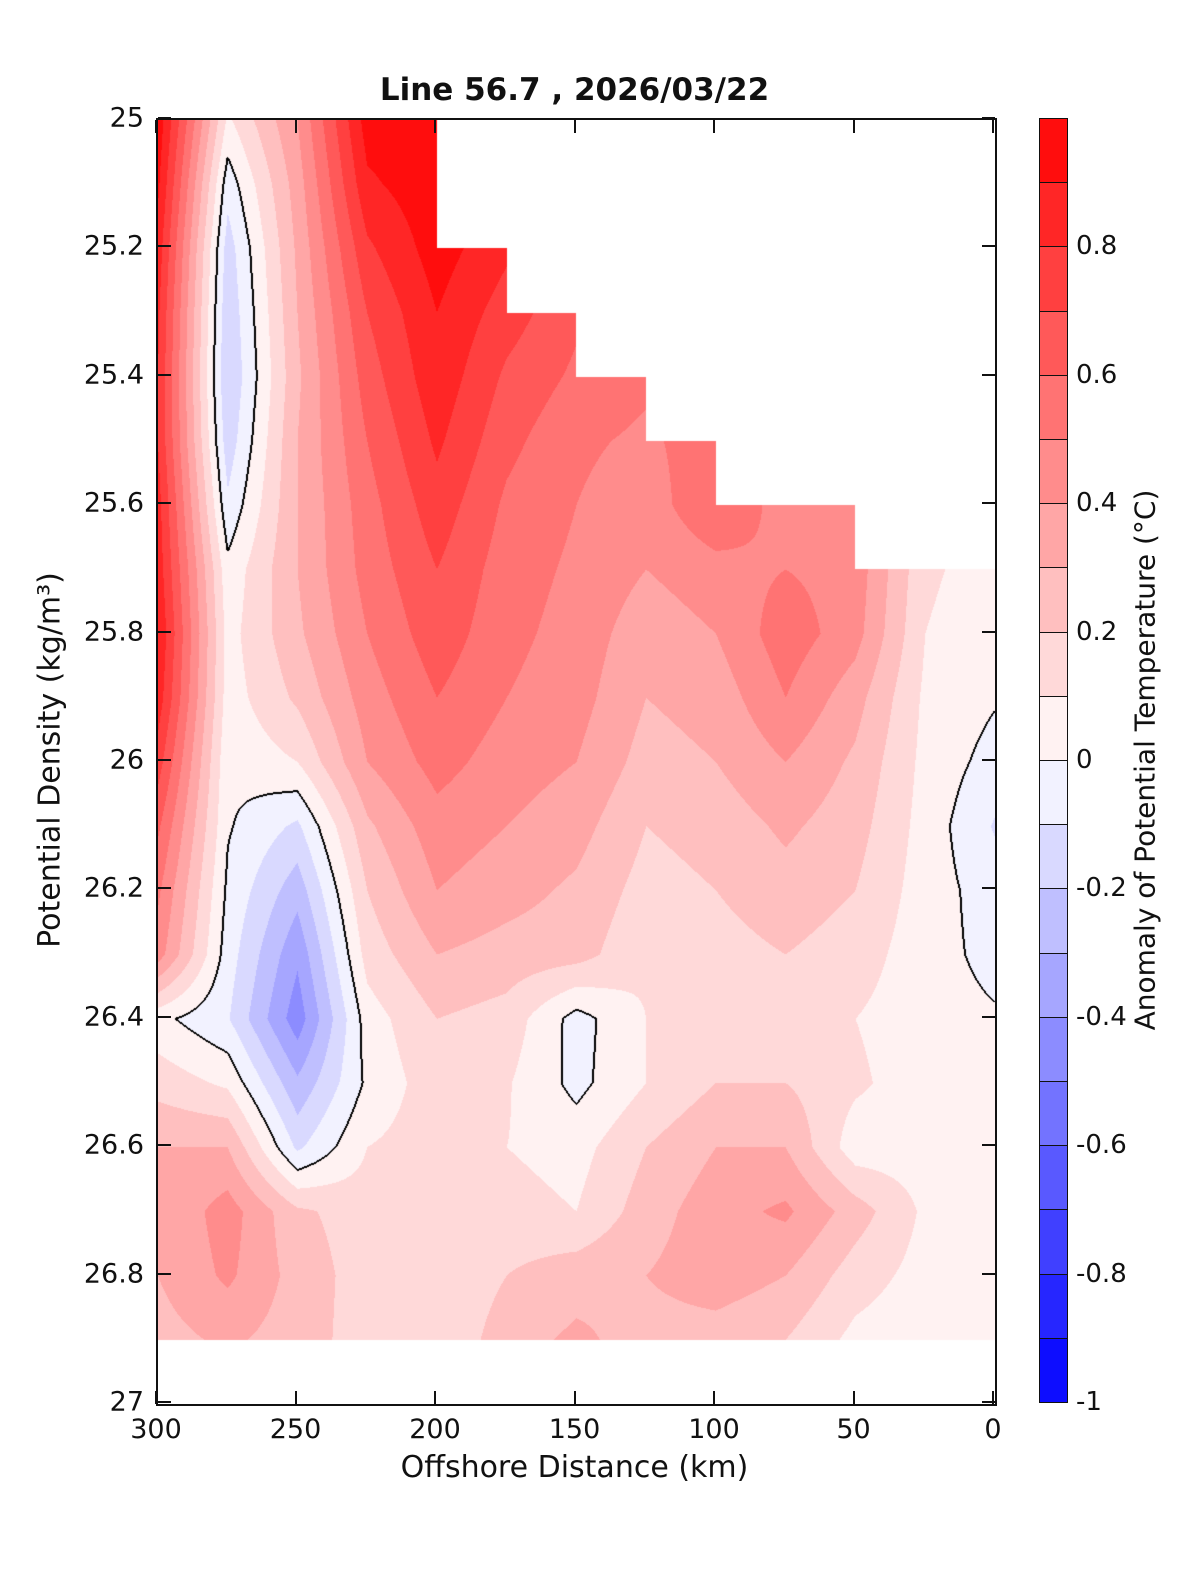 This screenshot has width=1200, height=1575. I want to click on y-tick-label: 25.6, so click(113, 503).